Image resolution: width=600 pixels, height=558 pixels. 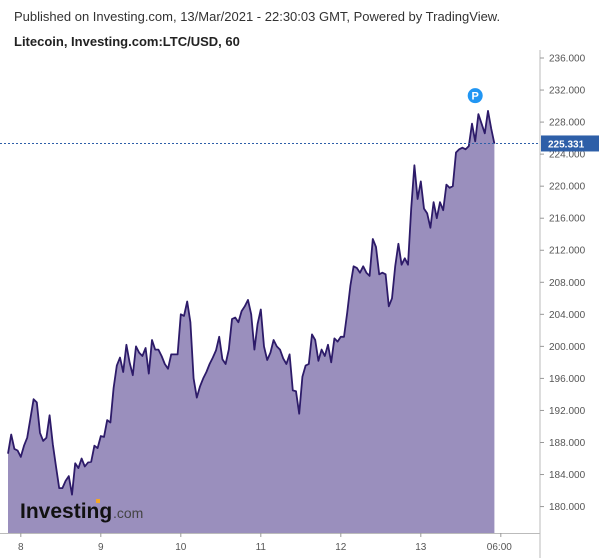 I want to click on x-tick-label: 12, so click(x=341, y=547).